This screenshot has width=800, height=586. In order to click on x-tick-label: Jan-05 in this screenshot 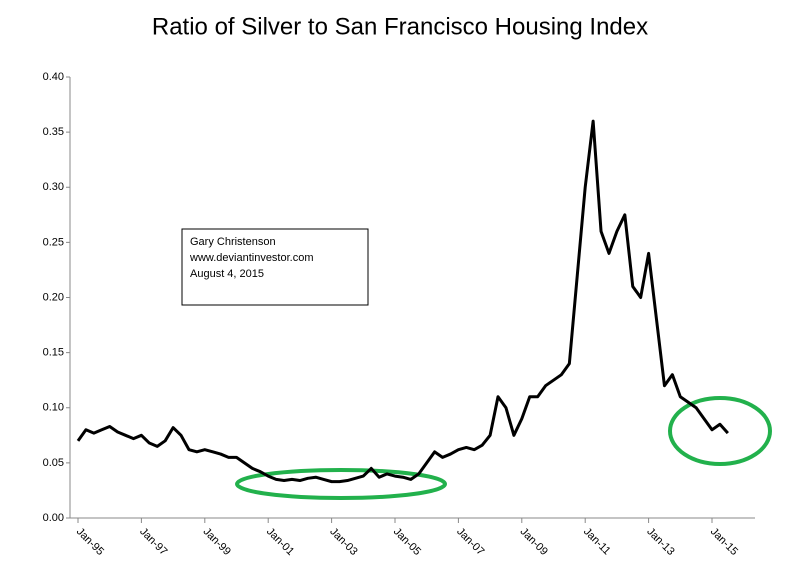, I will do `click(407, 542)`.